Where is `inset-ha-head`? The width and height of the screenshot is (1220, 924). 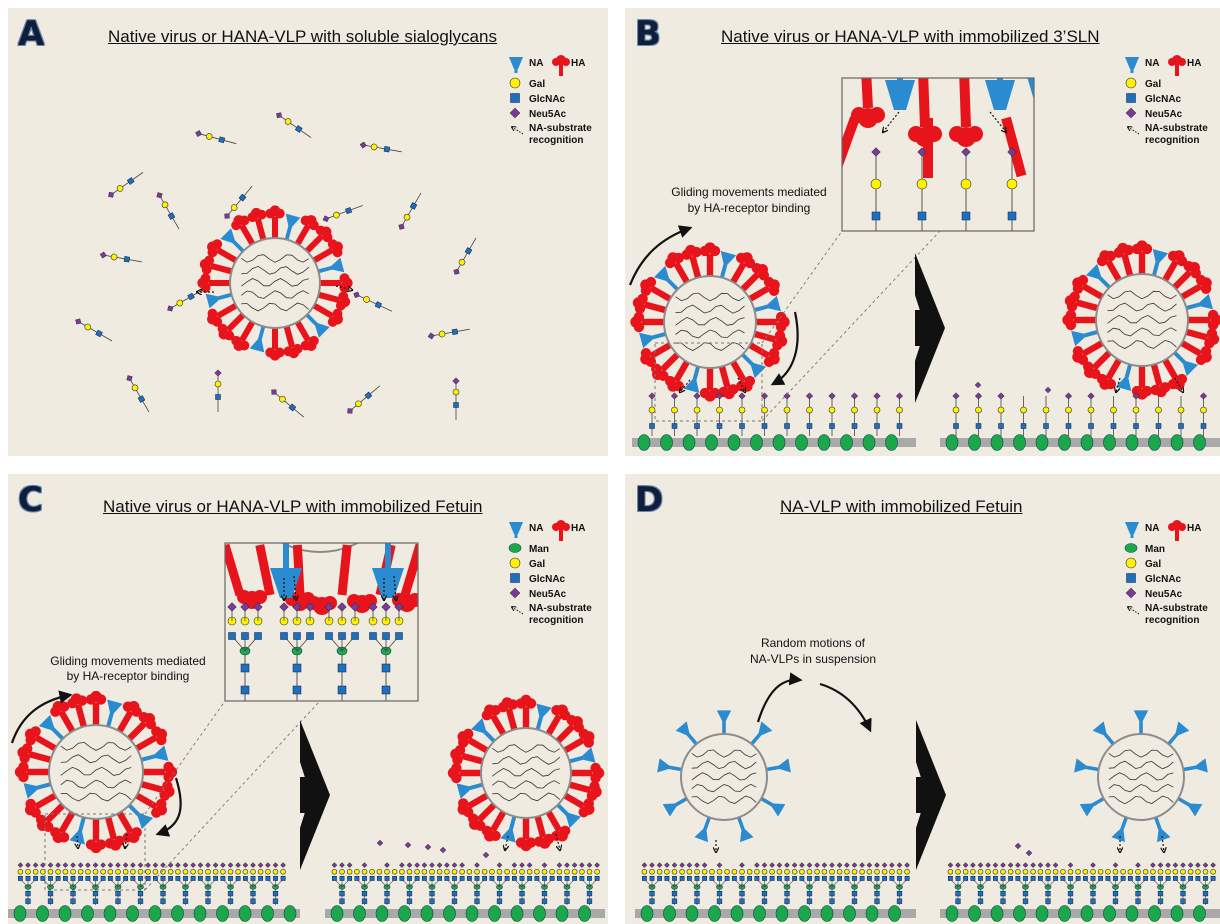
inset-ha-head is located at coordinates (413, 600).